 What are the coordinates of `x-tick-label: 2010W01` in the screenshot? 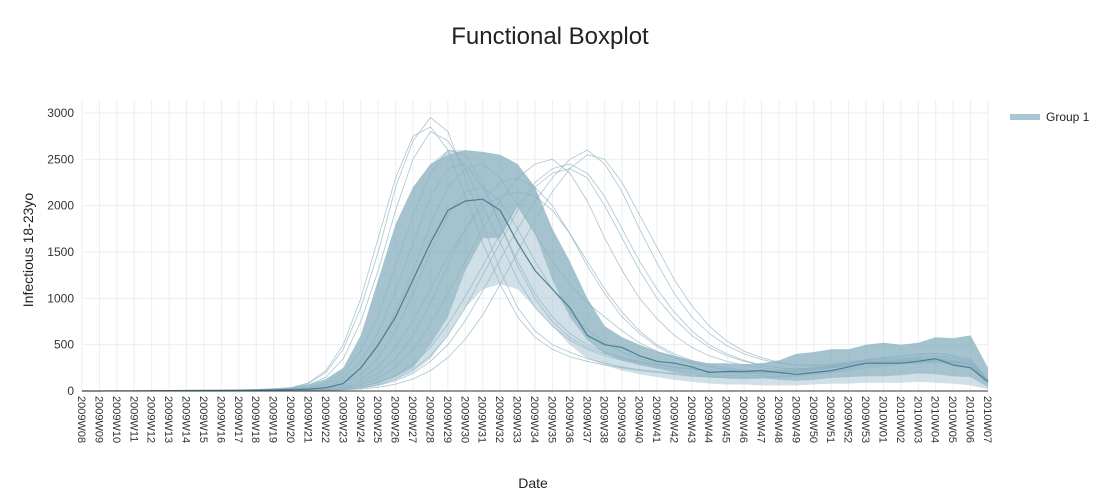 It's located at (883, 419).